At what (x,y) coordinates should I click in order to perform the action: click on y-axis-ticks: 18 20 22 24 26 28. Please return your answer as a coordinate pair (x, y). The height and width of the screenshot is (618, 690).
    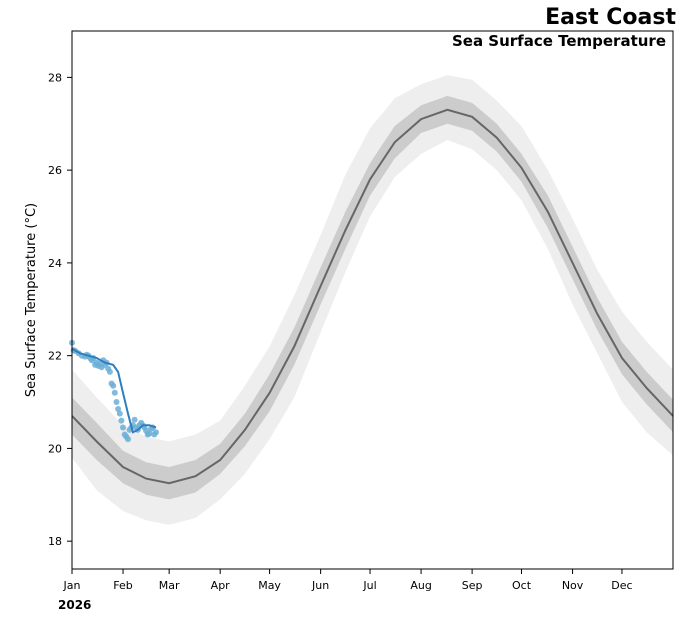
    Looking at the image, I should click on (60, 309).